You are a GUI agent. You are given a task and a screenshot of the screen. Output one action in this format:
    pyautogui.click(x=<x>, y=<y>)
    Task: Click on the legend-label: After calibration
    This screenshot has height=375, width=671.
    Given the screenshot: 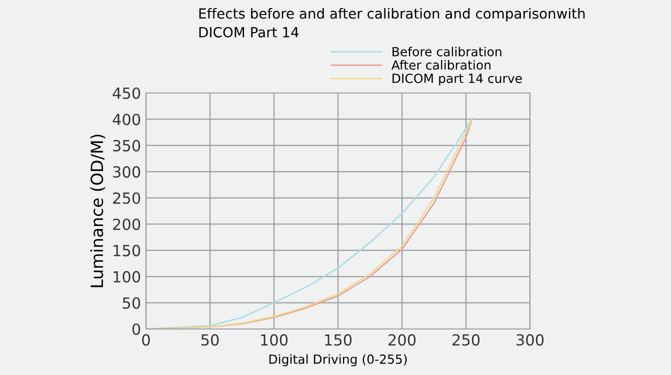 What is the action you would take?
    pyautogui.click(x=440, y=65)
    